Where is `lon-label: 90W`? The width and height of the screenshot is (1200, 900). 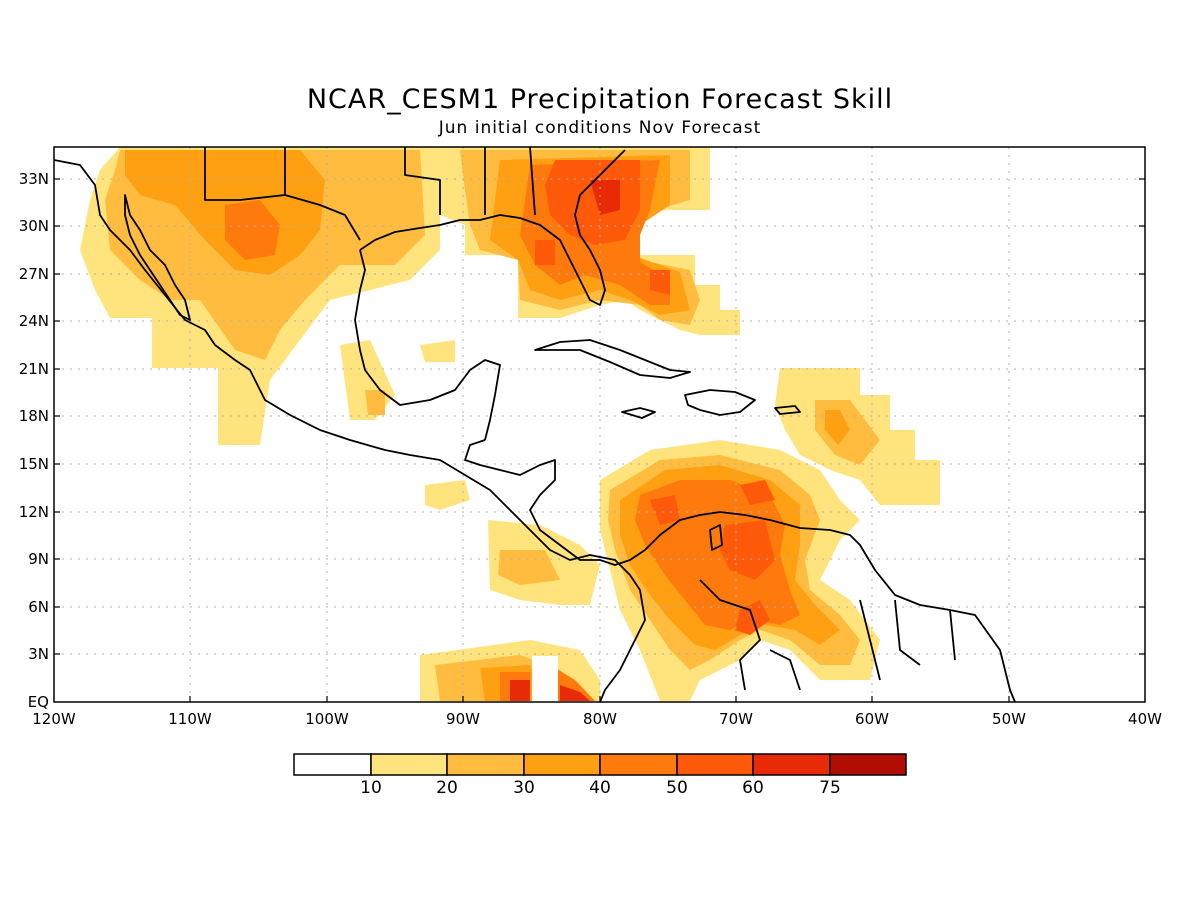
lon-label: 90W is located at coordinates (463, 719).